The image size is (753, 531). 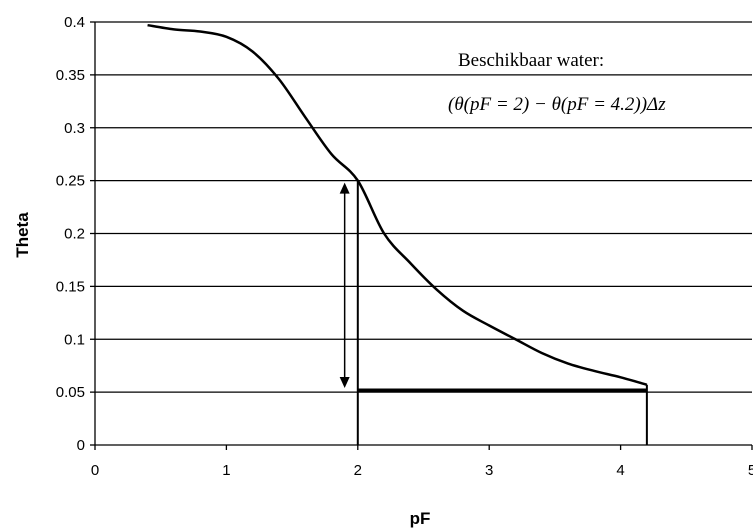 I want to click on y-tick-label: 0.05, so click(x=70, y=392).